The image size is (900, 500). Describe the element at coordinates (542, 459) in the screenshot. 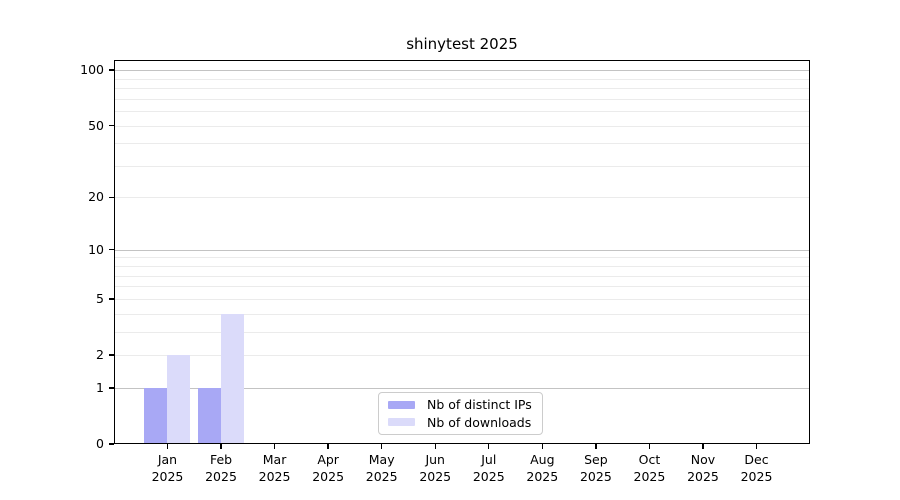

I see `x-tick-month: Aug` at that location.